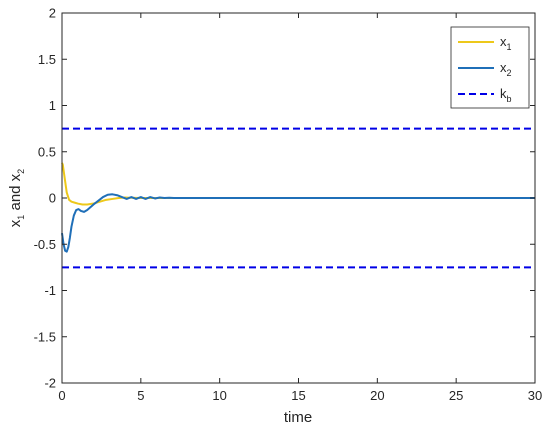 The width and height of the screenshot is (550, 434). Describe the element at coordinates (52, 105) in the screenshot. I see `y-tick-label: 1` at that location.